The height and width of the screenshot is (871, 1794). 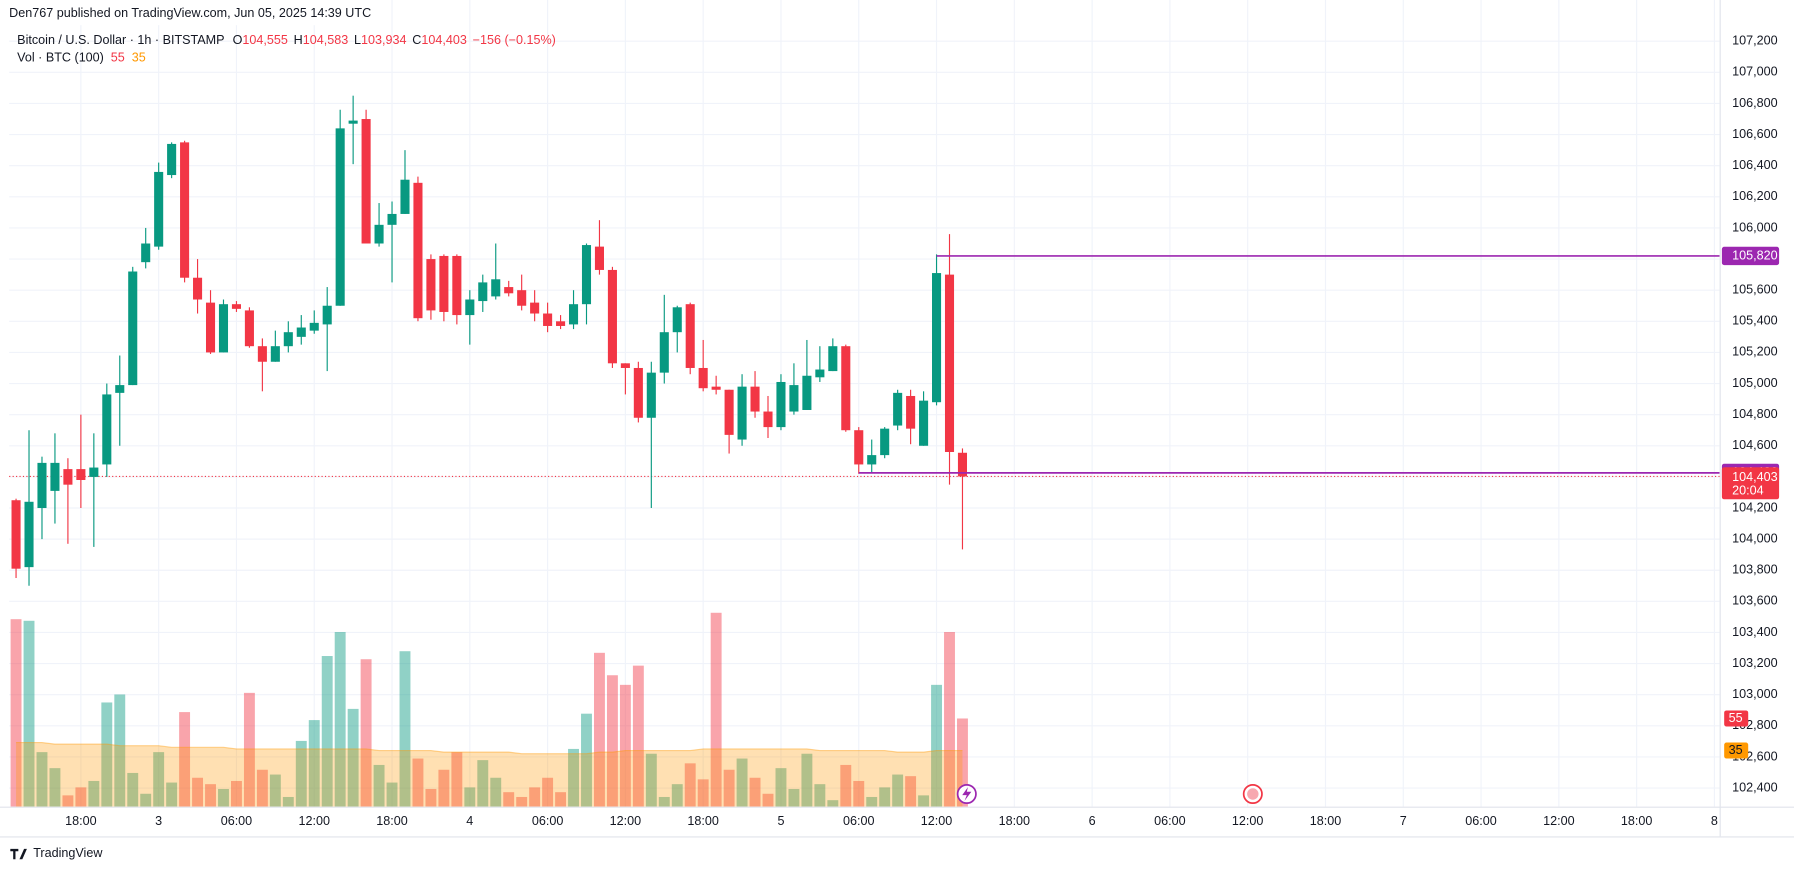 What do you see at coordinates (158, 821) in the screenshot?
I see `x-tick-label: 3` at bounding box center [158, 821].